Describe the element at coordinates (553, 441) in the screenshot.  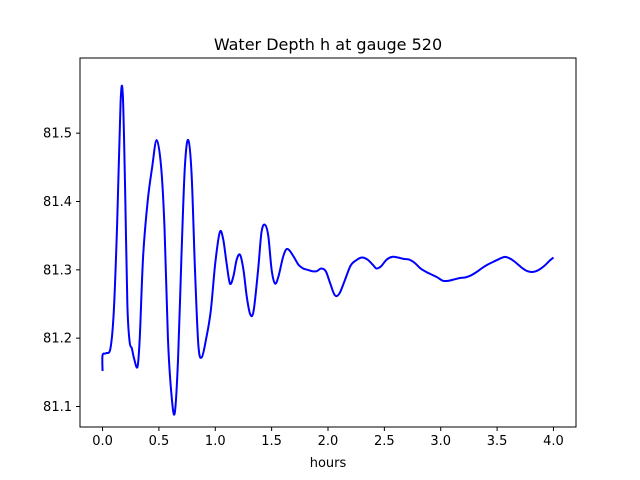
I see `x-tick-label: 4.0` at that location.